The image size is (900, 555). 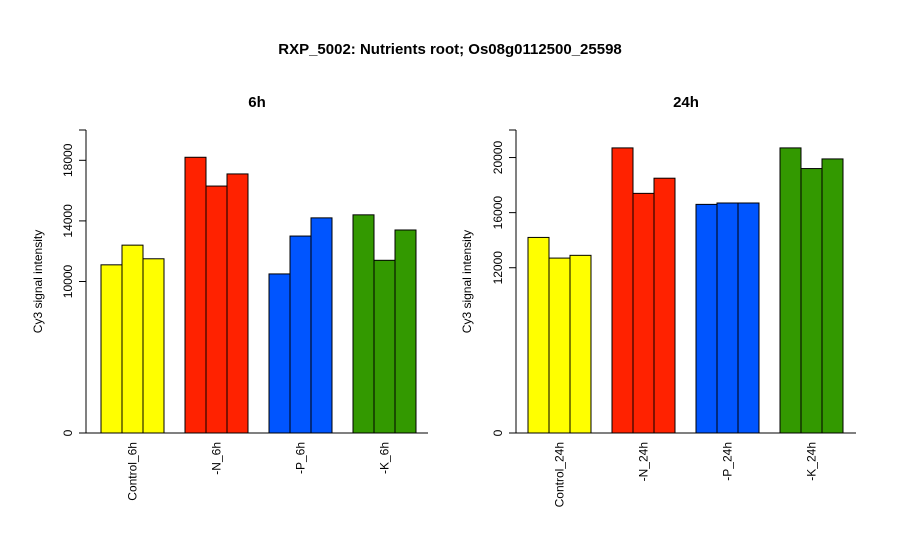 I want to click on y-tick-label: 10000, so click(x=68, y=281).